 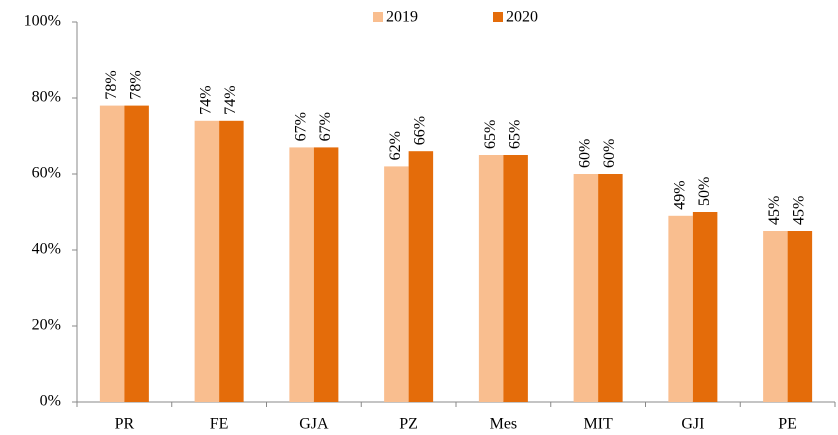 I want to click on x-tick-label: PE, so click(x=787, y=424).